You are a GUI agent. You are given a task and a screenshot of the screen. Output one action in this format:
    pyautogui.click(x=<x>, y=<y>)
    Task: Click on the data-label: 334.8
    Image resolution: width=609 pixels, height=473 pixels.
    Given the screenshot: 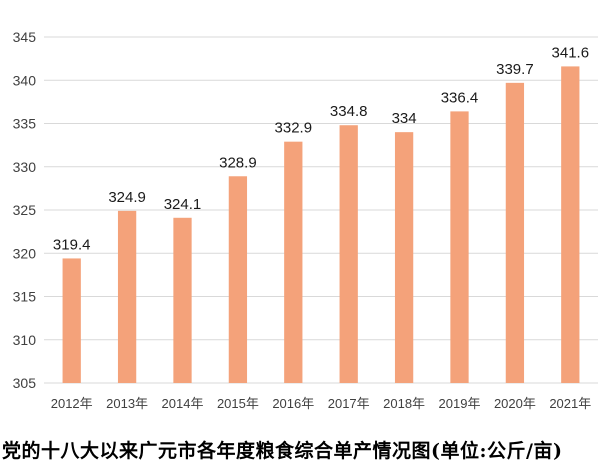 What is the action you would take?
    pyautogui.click(x=349, y=111)
    